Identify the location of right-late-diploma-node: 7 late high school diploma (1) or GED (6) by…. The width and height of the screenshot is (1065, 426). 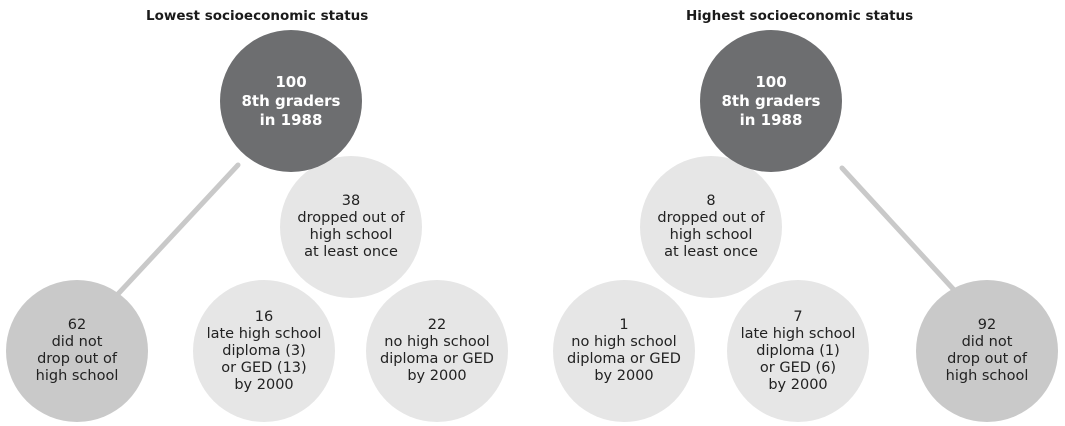
(798, 351).